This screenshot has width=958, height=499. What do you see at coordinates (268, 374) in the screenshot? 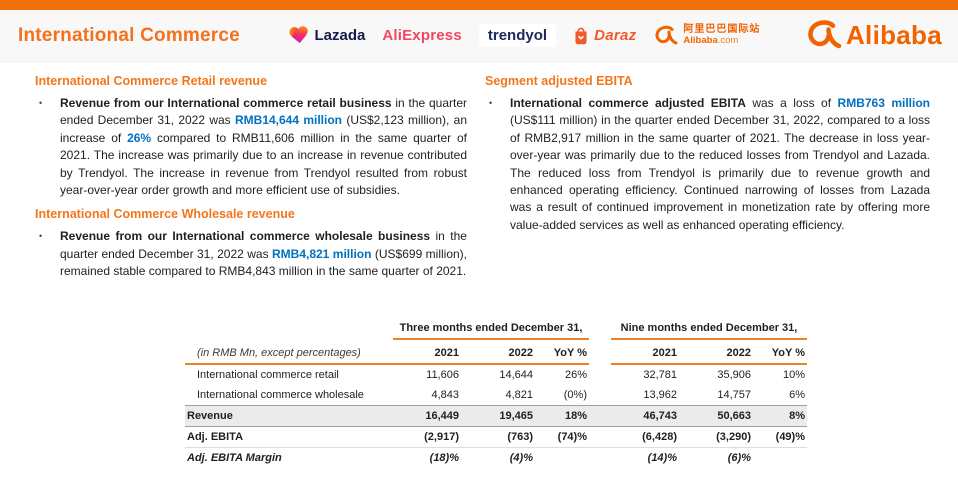
I see `row-label: International commerce retail` at bounding box center [268, 374].